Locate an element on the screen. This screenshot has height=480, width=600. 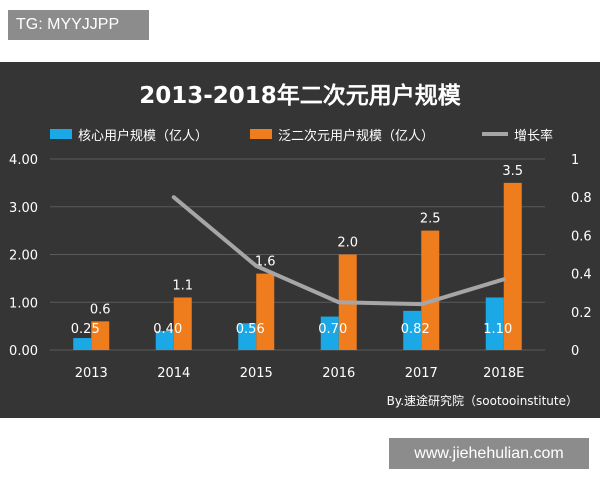
legend-pan: 泛二次元用户规模（亿人） is located at coordinates (342, 134).